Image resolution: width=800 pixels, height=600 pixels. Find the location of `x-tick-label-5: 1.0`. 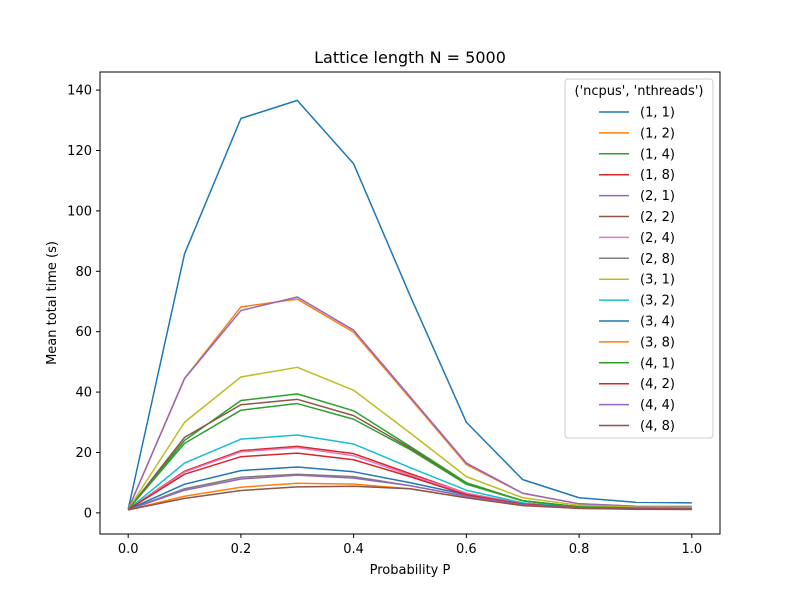

x-tick-label-5: 1.0 is located at coordinates (691, 549).